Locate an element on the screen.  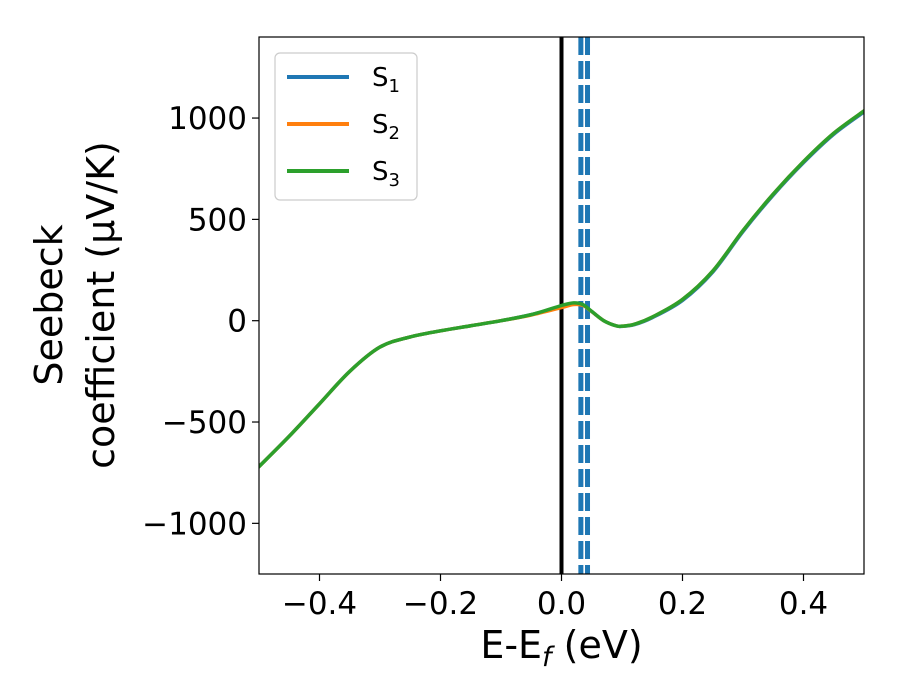
y-tick-label: −500 is located at coordinates (204, 423).